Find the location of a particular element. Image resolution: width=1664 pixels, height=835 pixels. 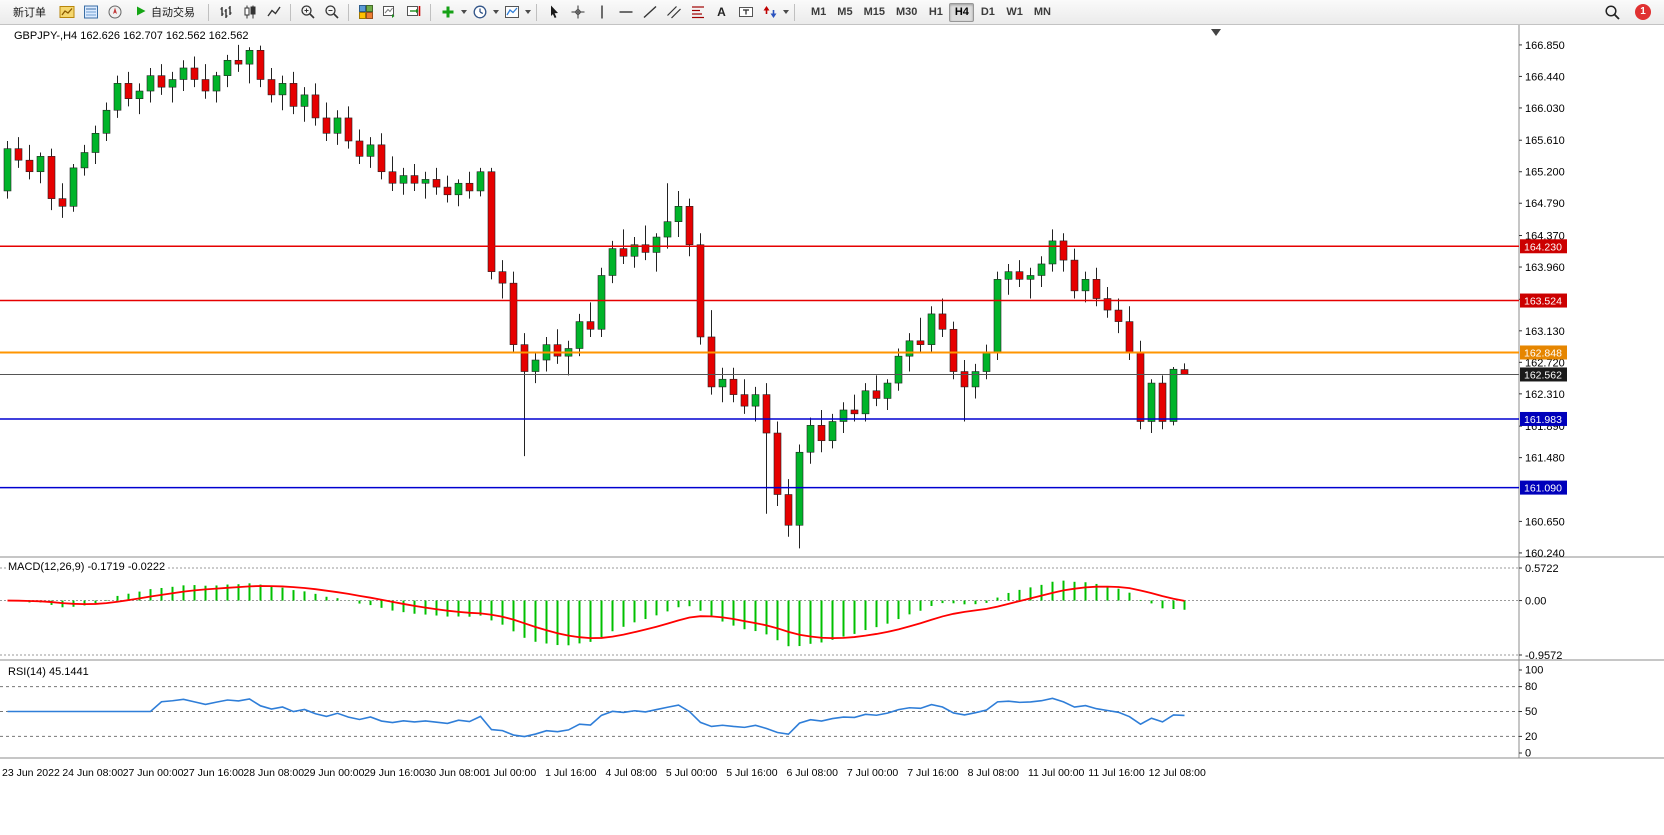

time-axis-label: 28 Jun 08:00 is located at coordinates (273, 773).